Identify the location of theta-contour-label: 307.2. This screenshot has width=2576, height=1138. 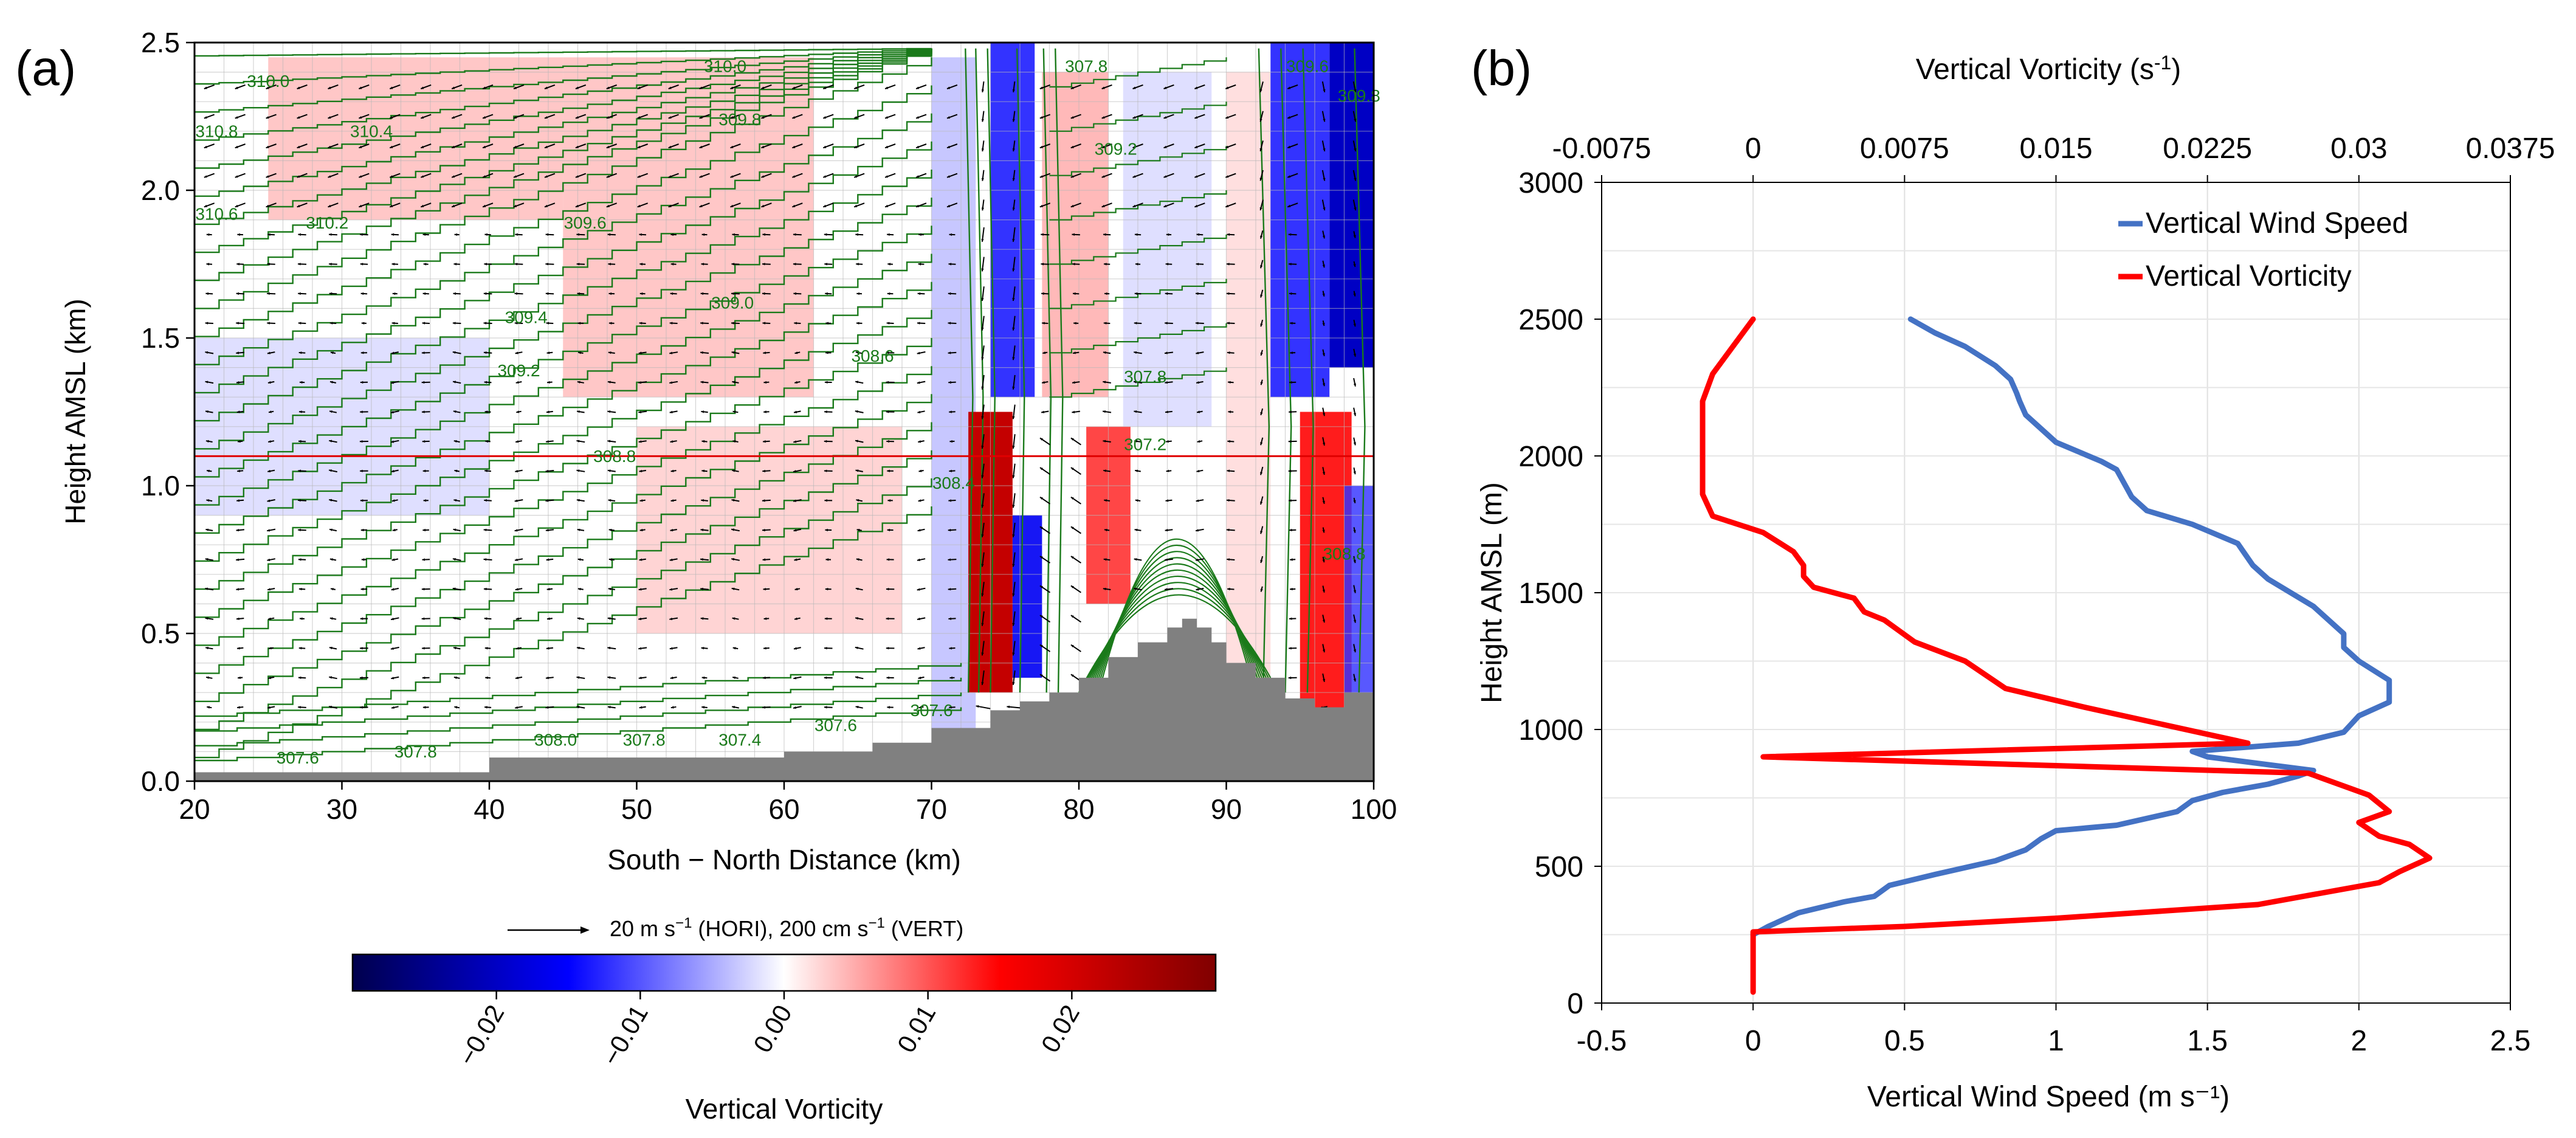
(1145, 444).